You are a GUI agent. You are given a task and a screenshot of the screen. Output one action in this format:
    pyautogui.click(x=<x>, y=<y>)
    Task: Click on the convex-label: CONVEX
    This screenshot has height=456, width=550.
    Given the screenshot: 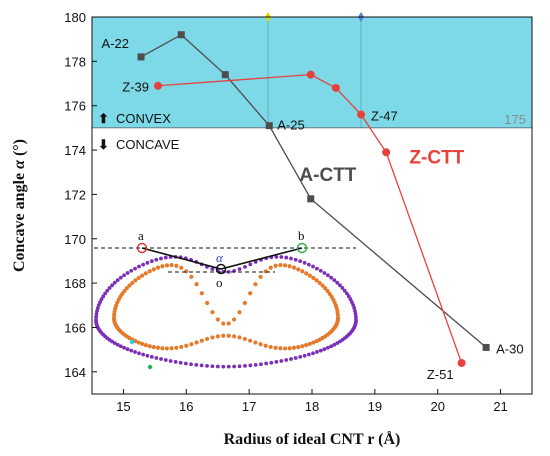 What is the action you would take?
    pyautogui.click(x=143, y=118)
    